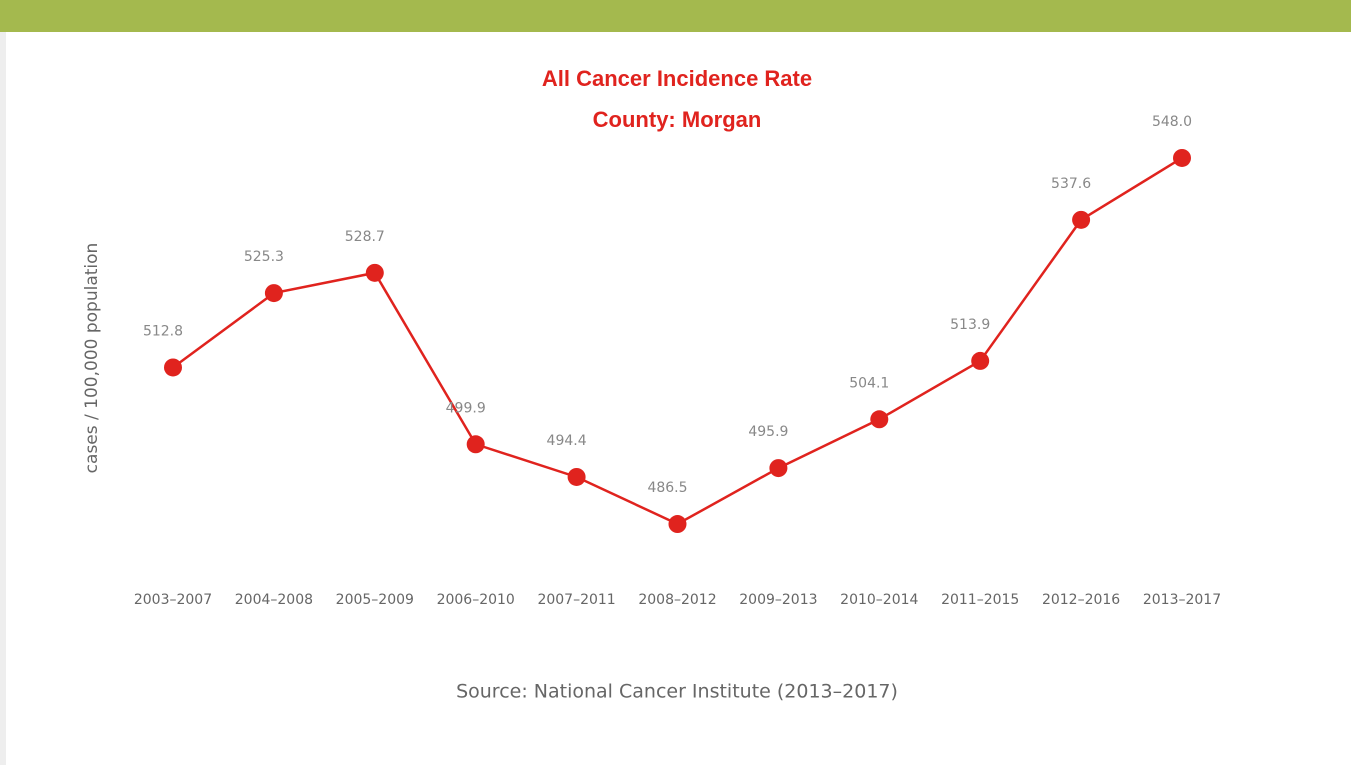  What do you see at coordinates (778, 600) in the screenshot?
I see `x-tick-label: 2009–2013` at bounding box center [778, 600].